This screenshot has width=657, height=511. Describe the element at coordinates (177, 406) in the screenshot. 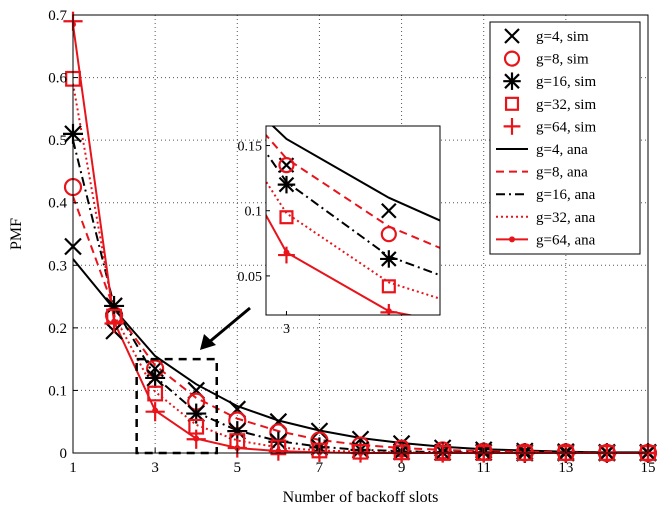

I see `zoom-region-box` at that location.